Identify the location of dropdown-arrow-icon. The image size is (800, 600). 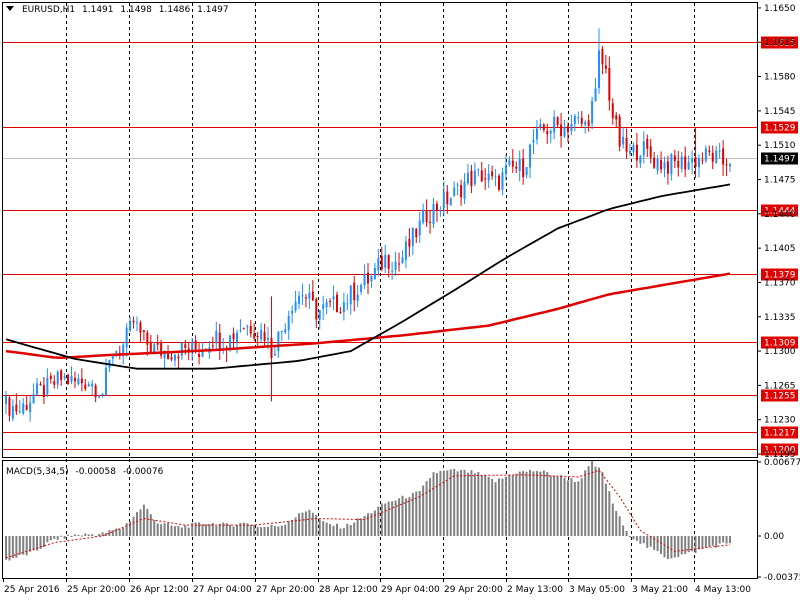
(10, 8).